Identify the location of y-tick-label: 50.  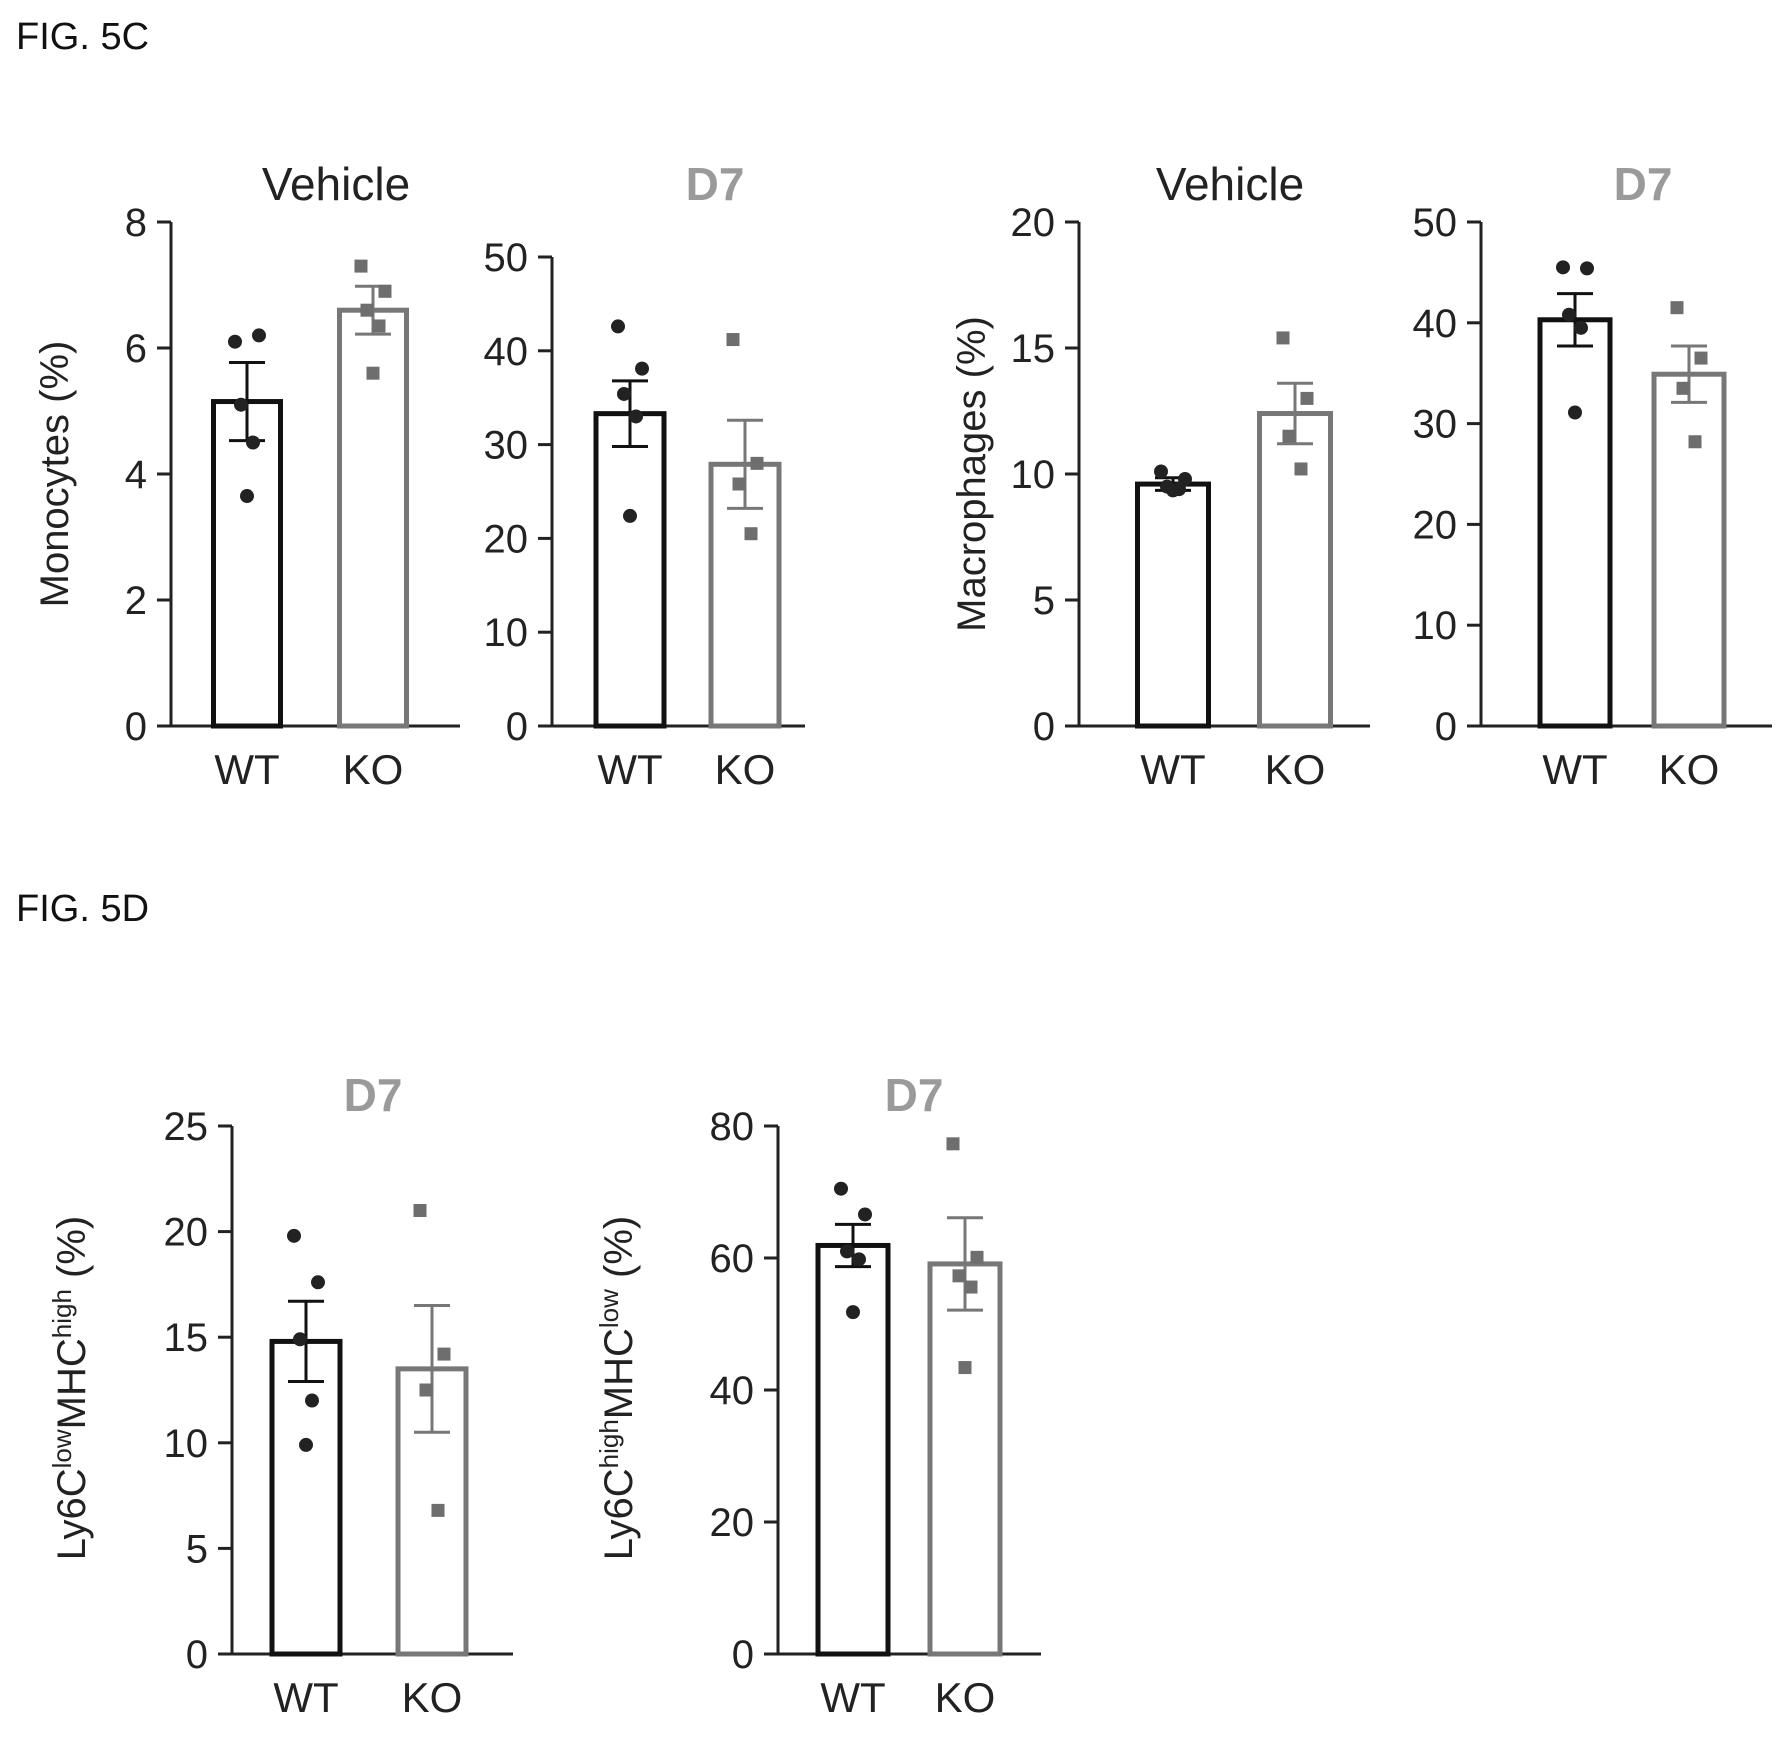
(506, 258).